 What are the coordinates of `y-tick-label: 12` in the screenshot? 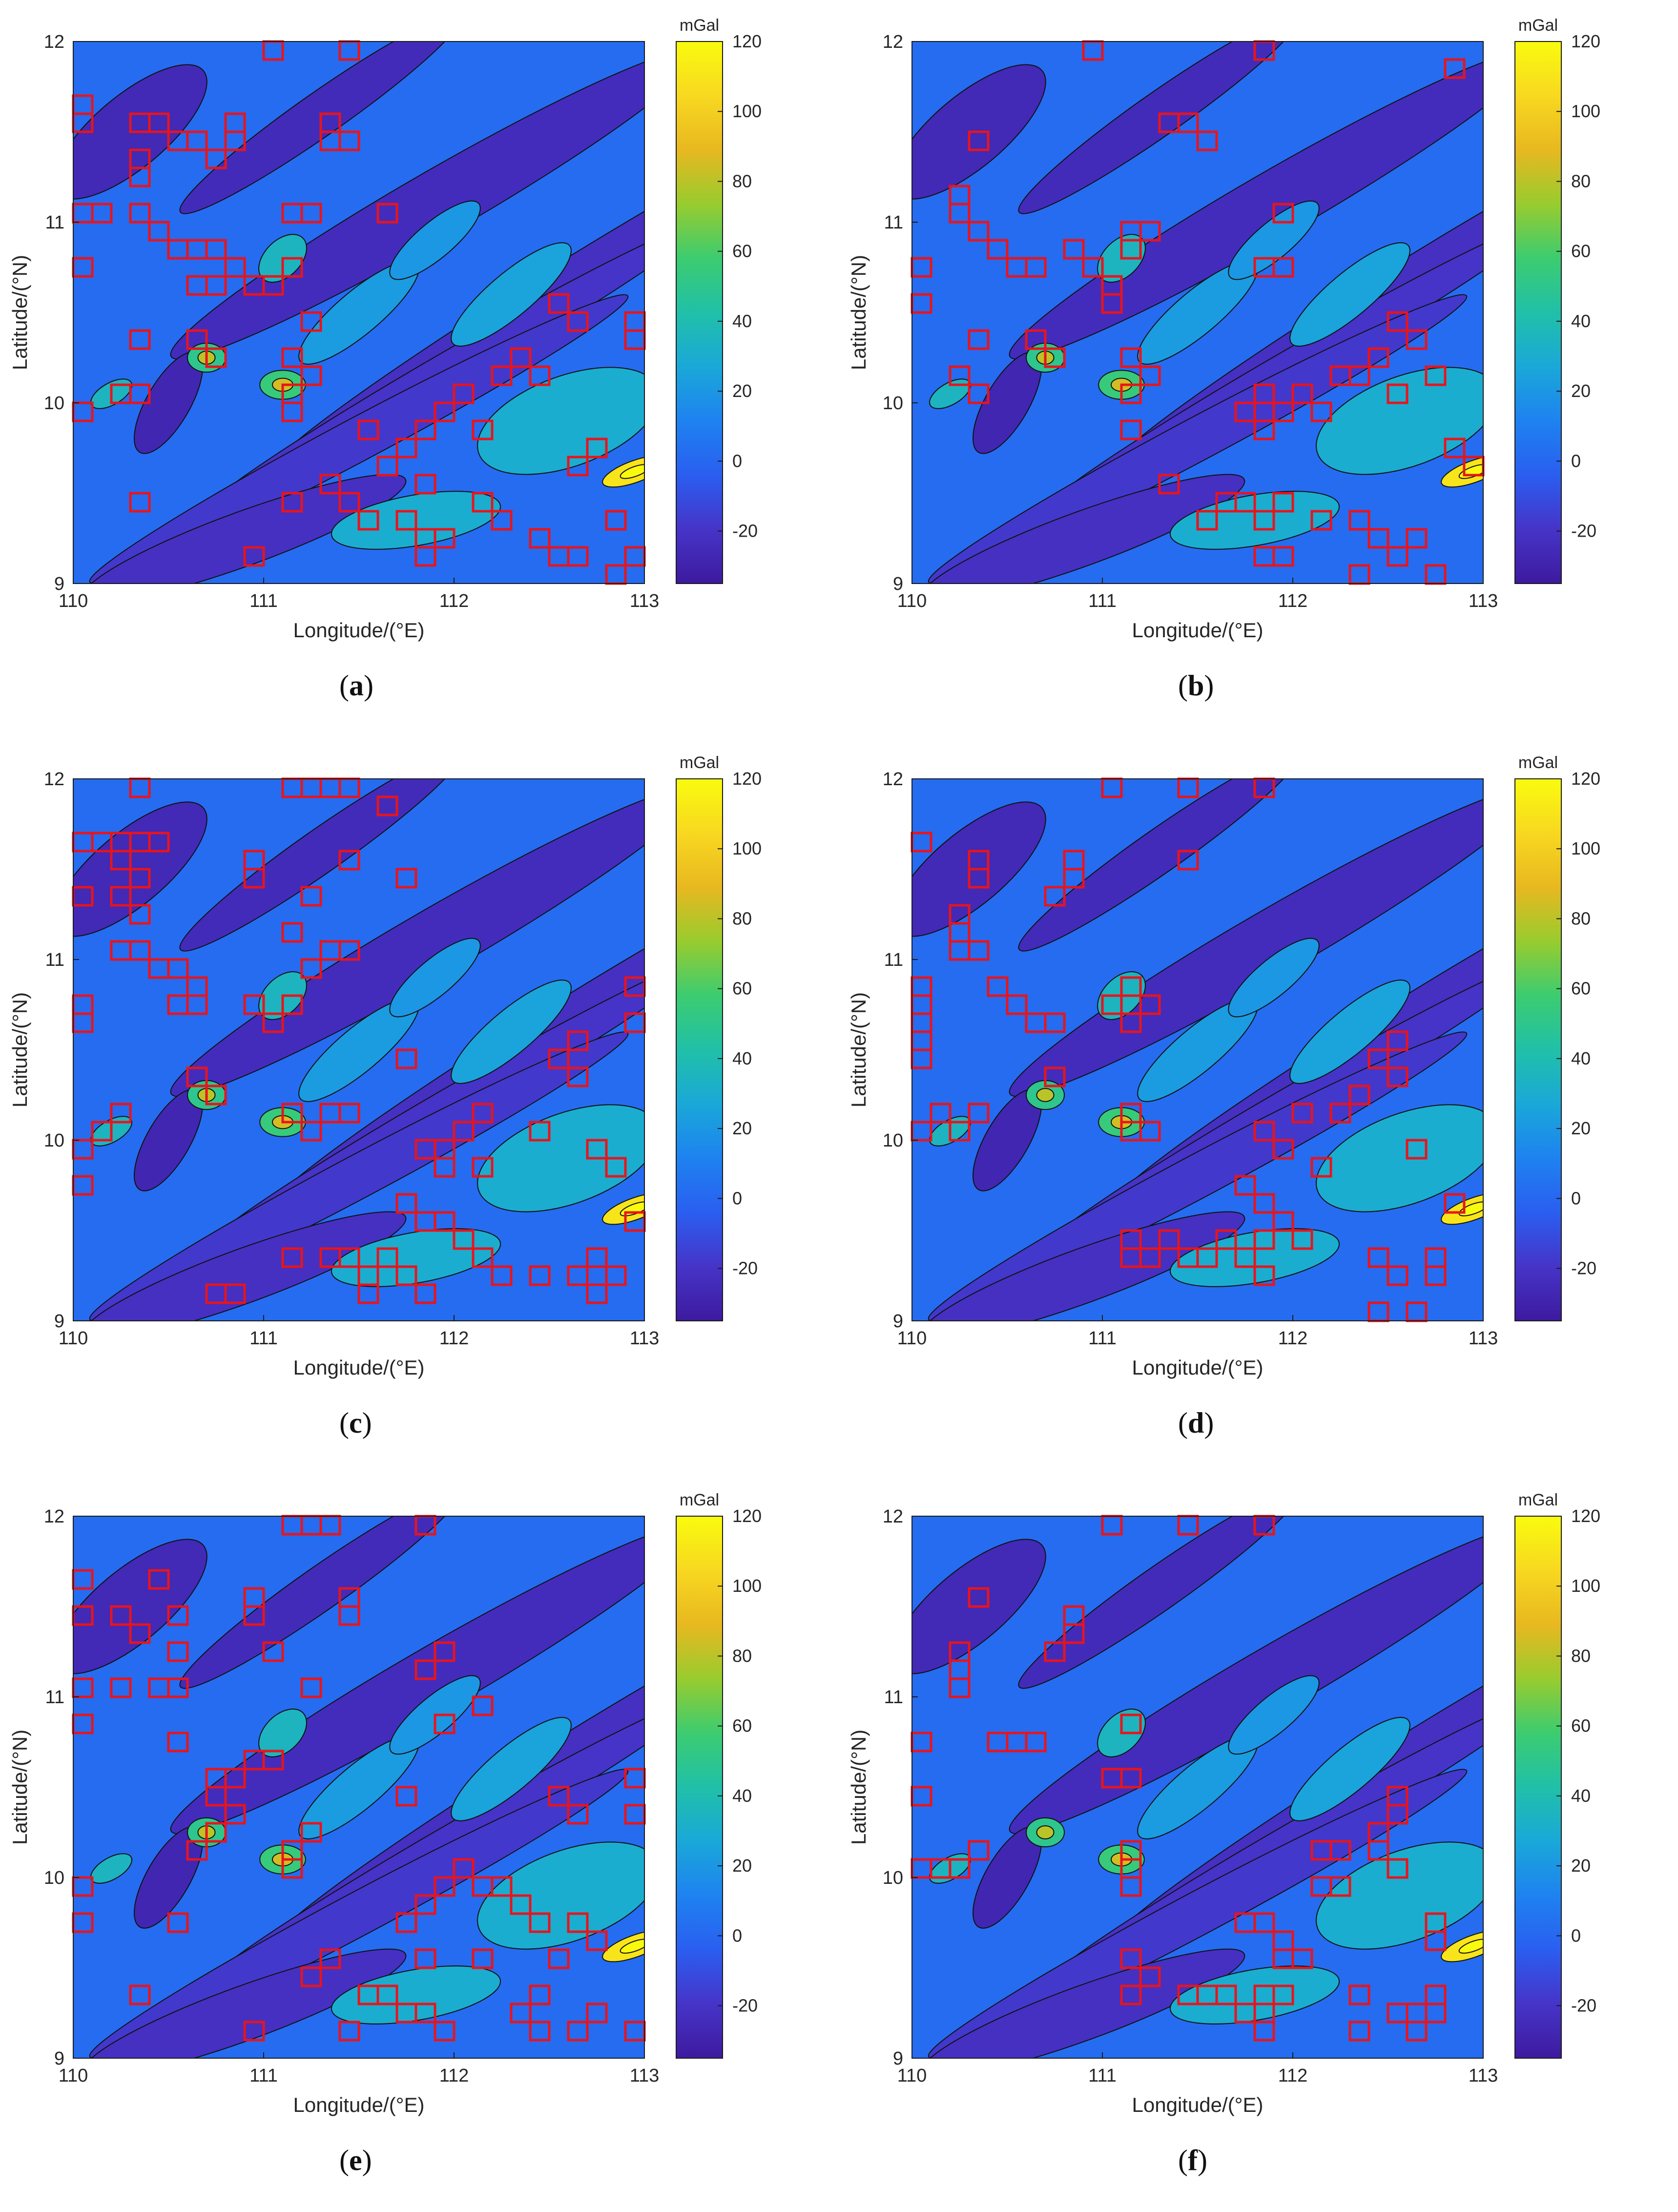 It's located at (54, 1516).